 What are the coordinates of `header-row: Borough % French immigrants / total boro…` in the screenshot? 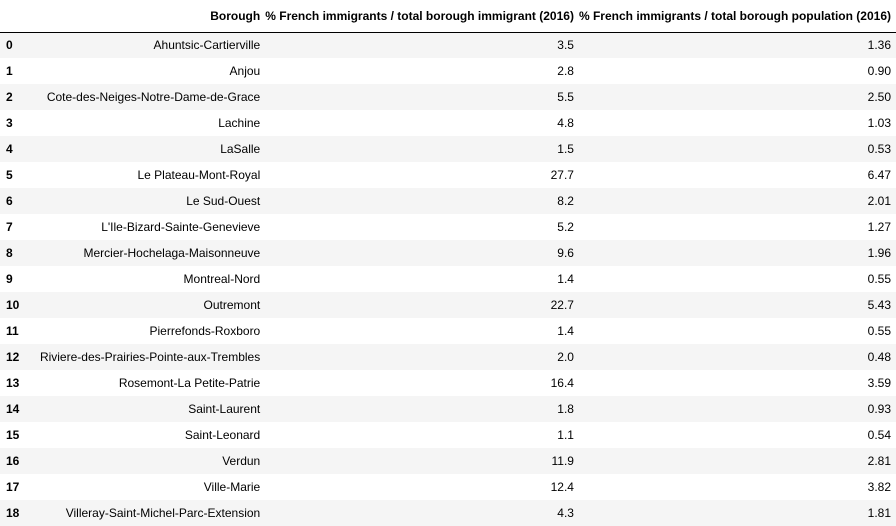 It's located at (448, 16).